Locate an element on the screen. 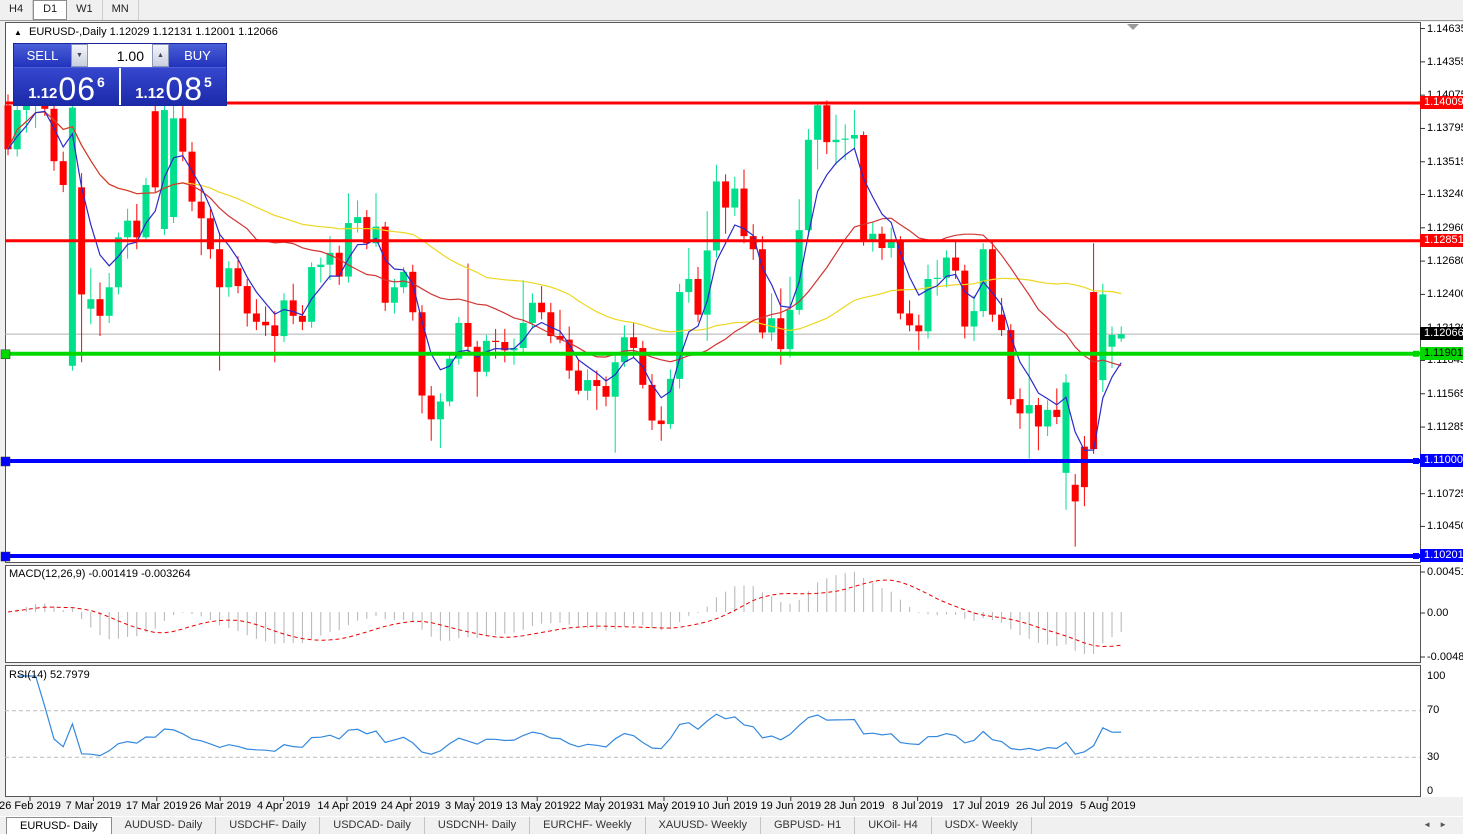  price-badge: 1.12066 is located at coordinates (1441, 334).